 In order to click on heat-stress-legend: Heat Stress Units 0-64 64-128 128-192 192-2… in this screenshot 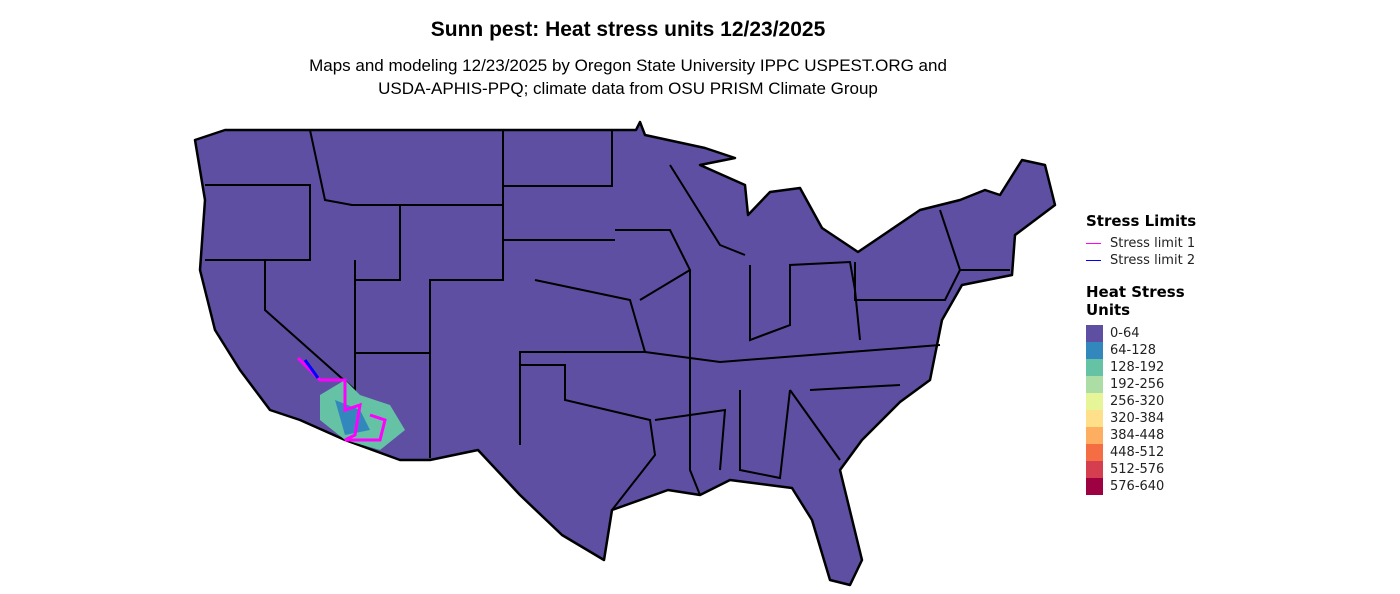, I will do `click(1135, 389)`.